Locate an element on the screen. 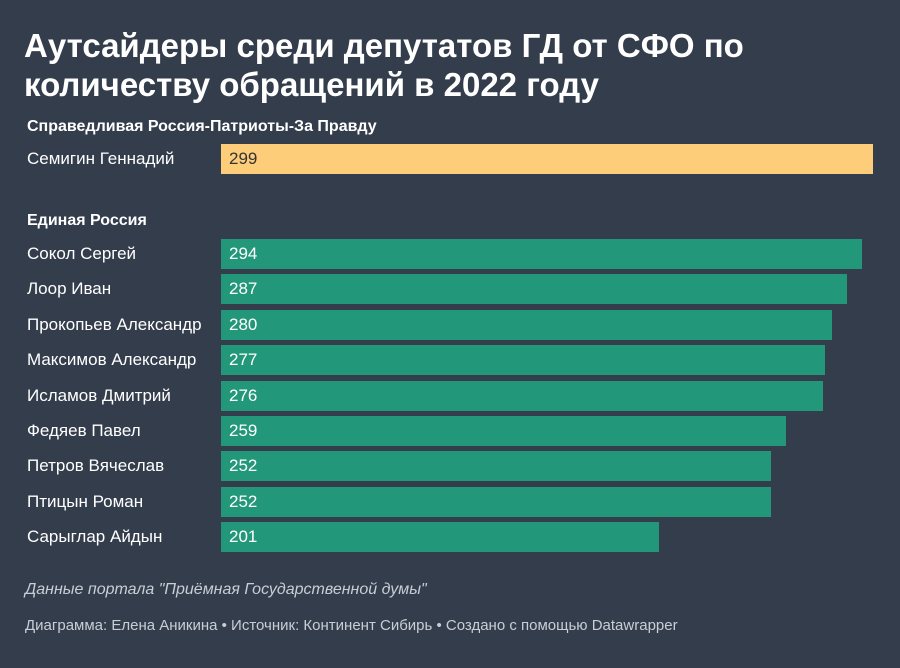 This screenshot has width=900, height=668. bar-value-label: 259 is located at coordinates (243, 430).